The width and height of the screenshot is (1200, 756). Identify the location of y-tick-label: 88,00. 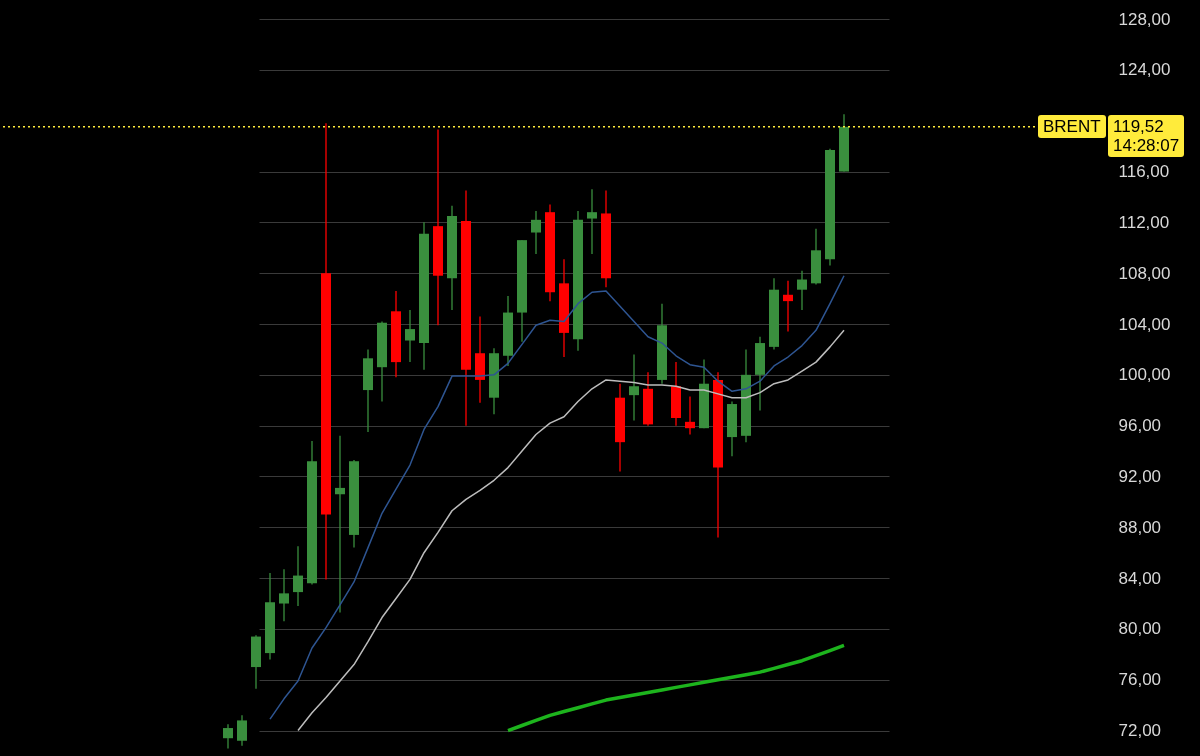
(1140, 527).